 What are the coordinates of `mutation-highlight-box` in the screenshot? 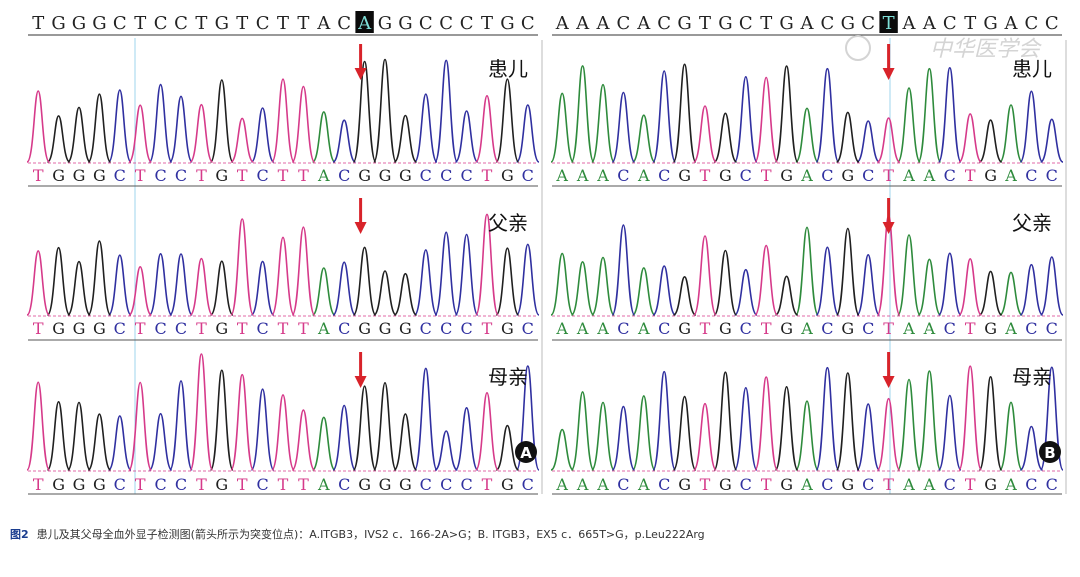 It's located at (888, 22).